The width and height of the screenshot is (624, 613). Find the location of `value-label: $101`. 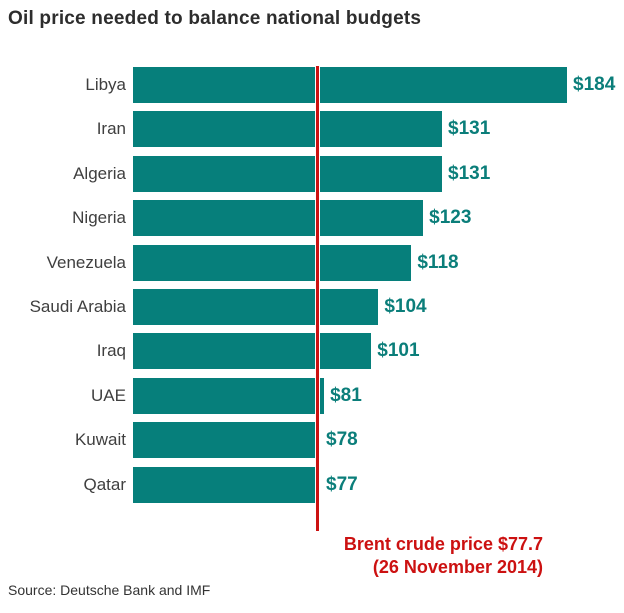

value-label: $101 is located at coordinates (398, 351).